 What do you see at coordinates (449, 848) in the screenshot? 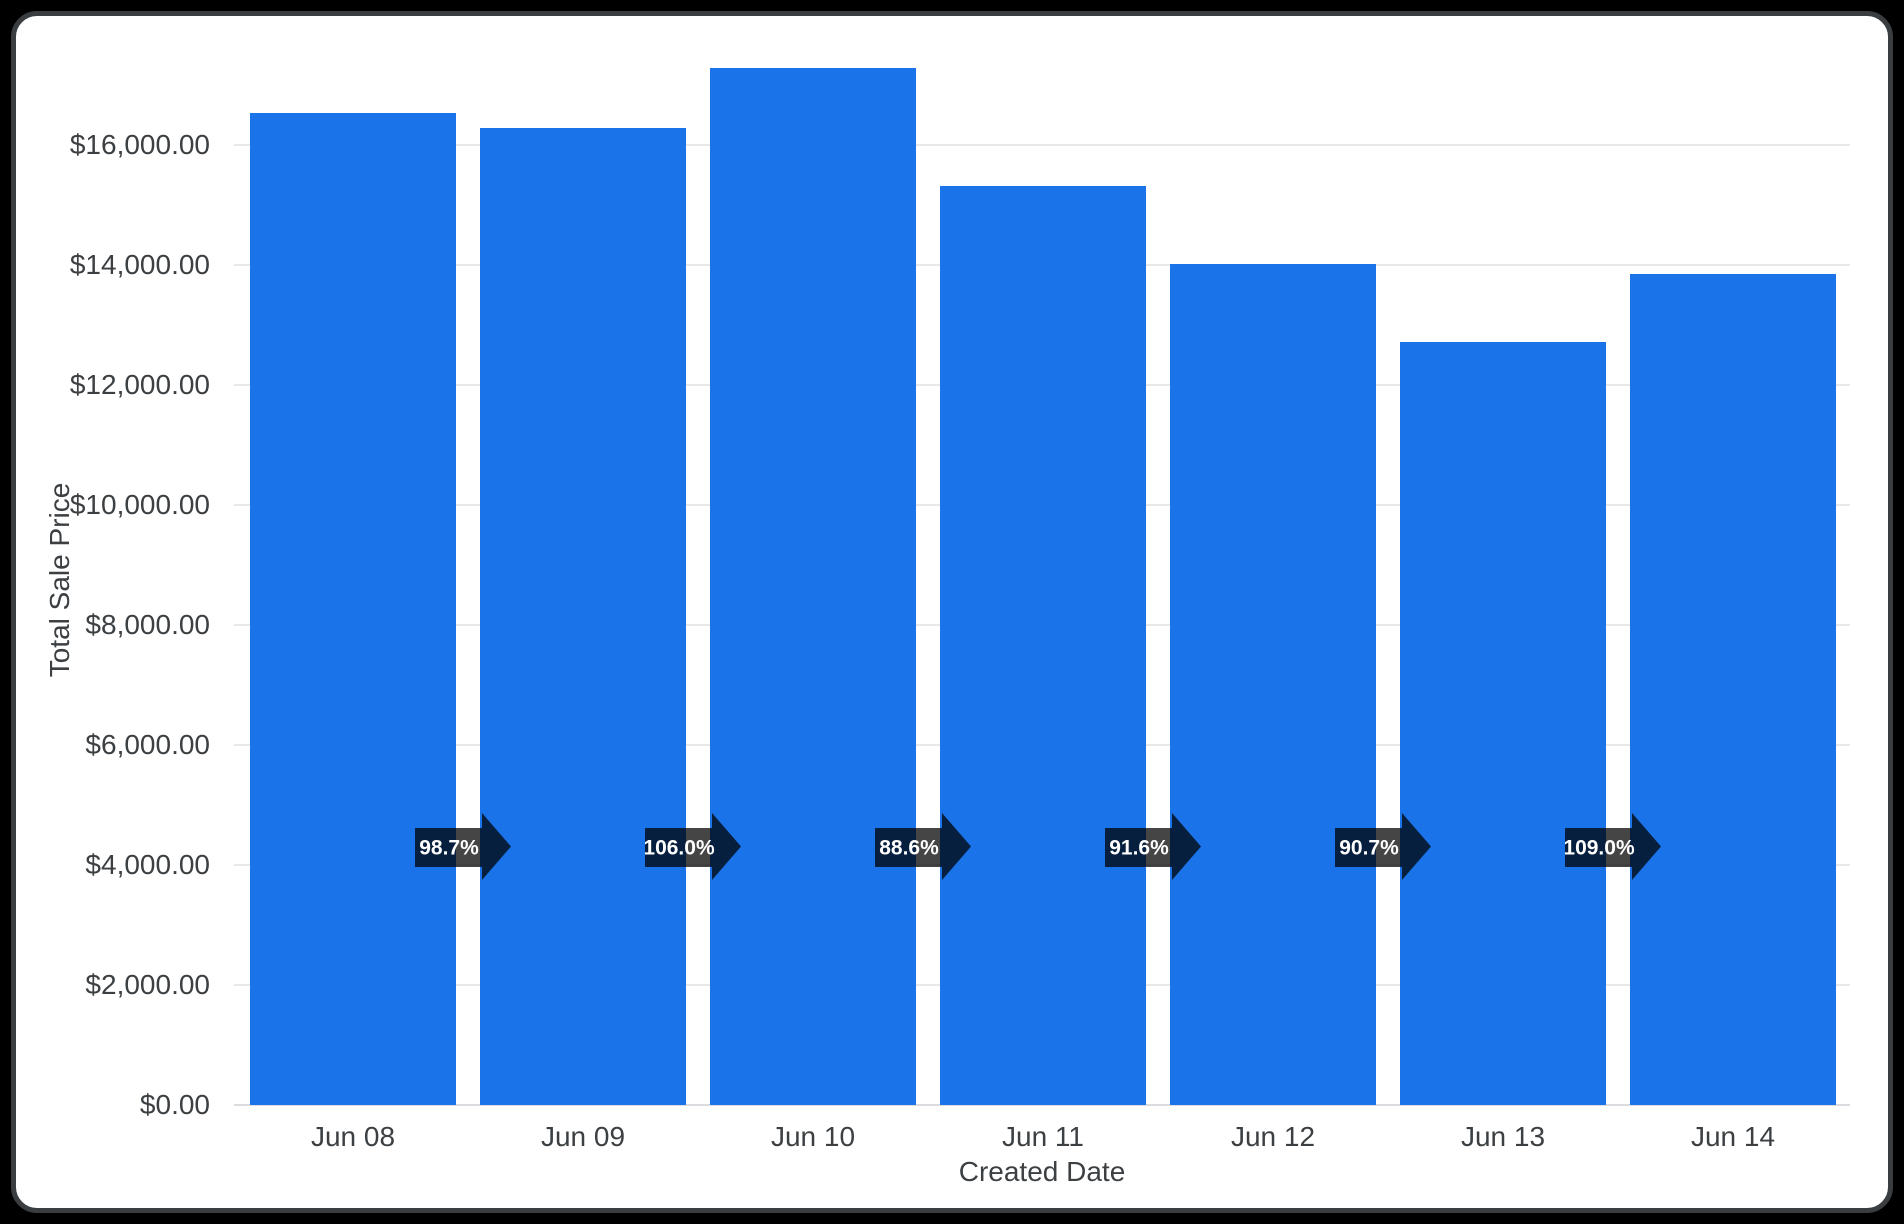
I see `growth-percent-label: 98.7%` at bounding box center [449, 848].